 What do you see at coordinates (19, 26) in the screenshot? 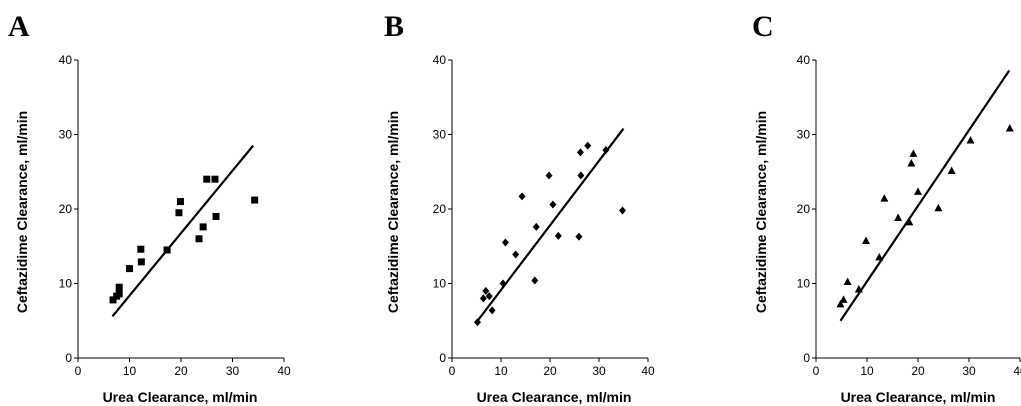
I see `panel-letter: A` at bounding box center [19, 26].